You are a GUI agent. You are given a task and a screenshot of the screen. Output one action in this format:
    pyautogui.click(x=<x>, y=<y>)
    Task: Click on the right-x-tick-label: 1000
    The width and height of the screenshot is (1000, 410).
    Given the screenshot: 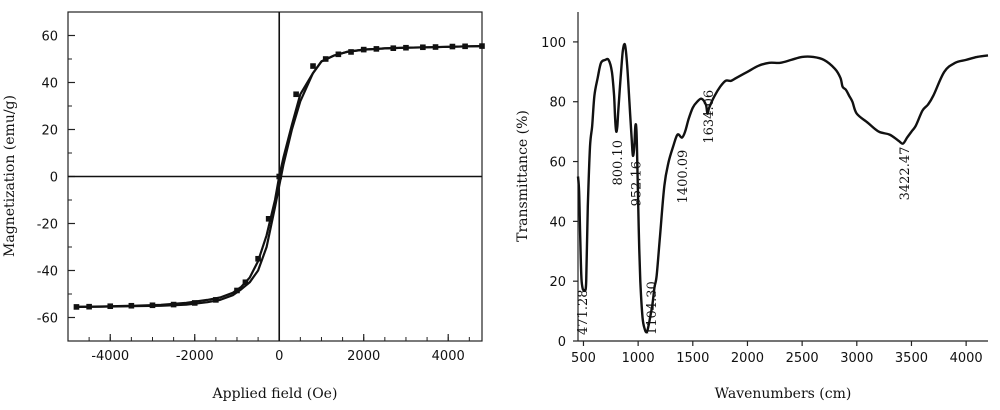 What is the action you would take?
    pyautogui.click(x=638, y=358)
    